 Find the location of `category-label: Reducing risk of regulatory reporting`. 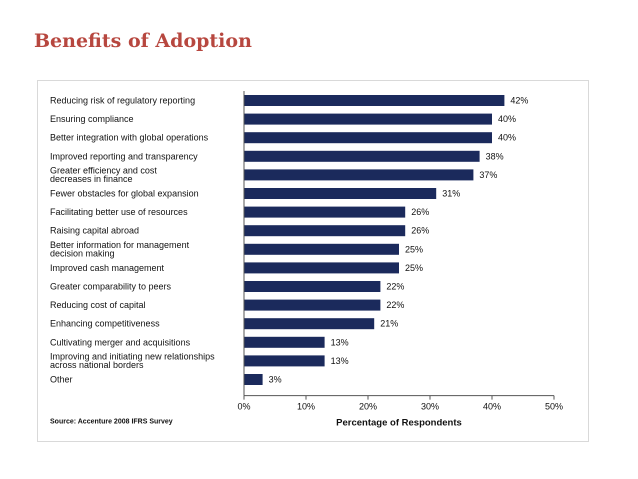

category-label: Reducing risk of regulatory reporting is located at coordinates (122, 101).